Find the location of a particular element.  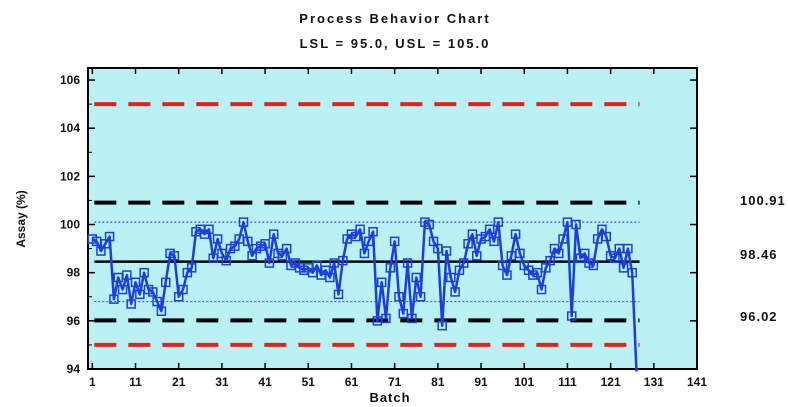

y-tick-label: 104 is located at coordinates (70, 128).